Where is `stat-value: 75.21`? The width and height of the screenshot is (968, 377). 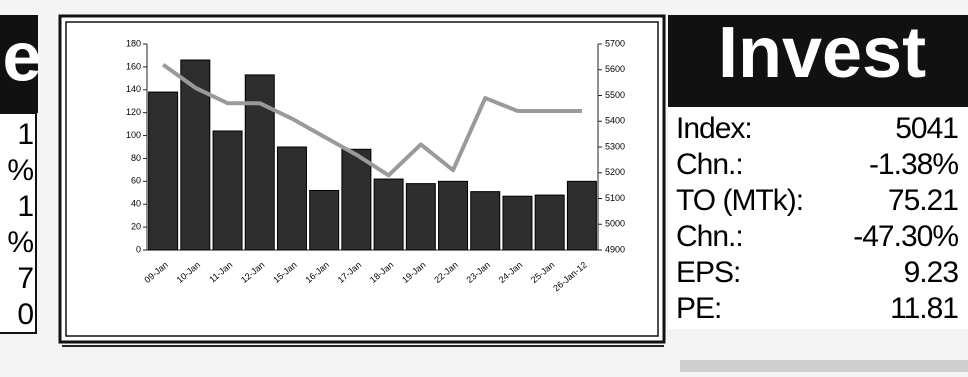 stat-value: 75.21 is located at coordinates (923, 200).